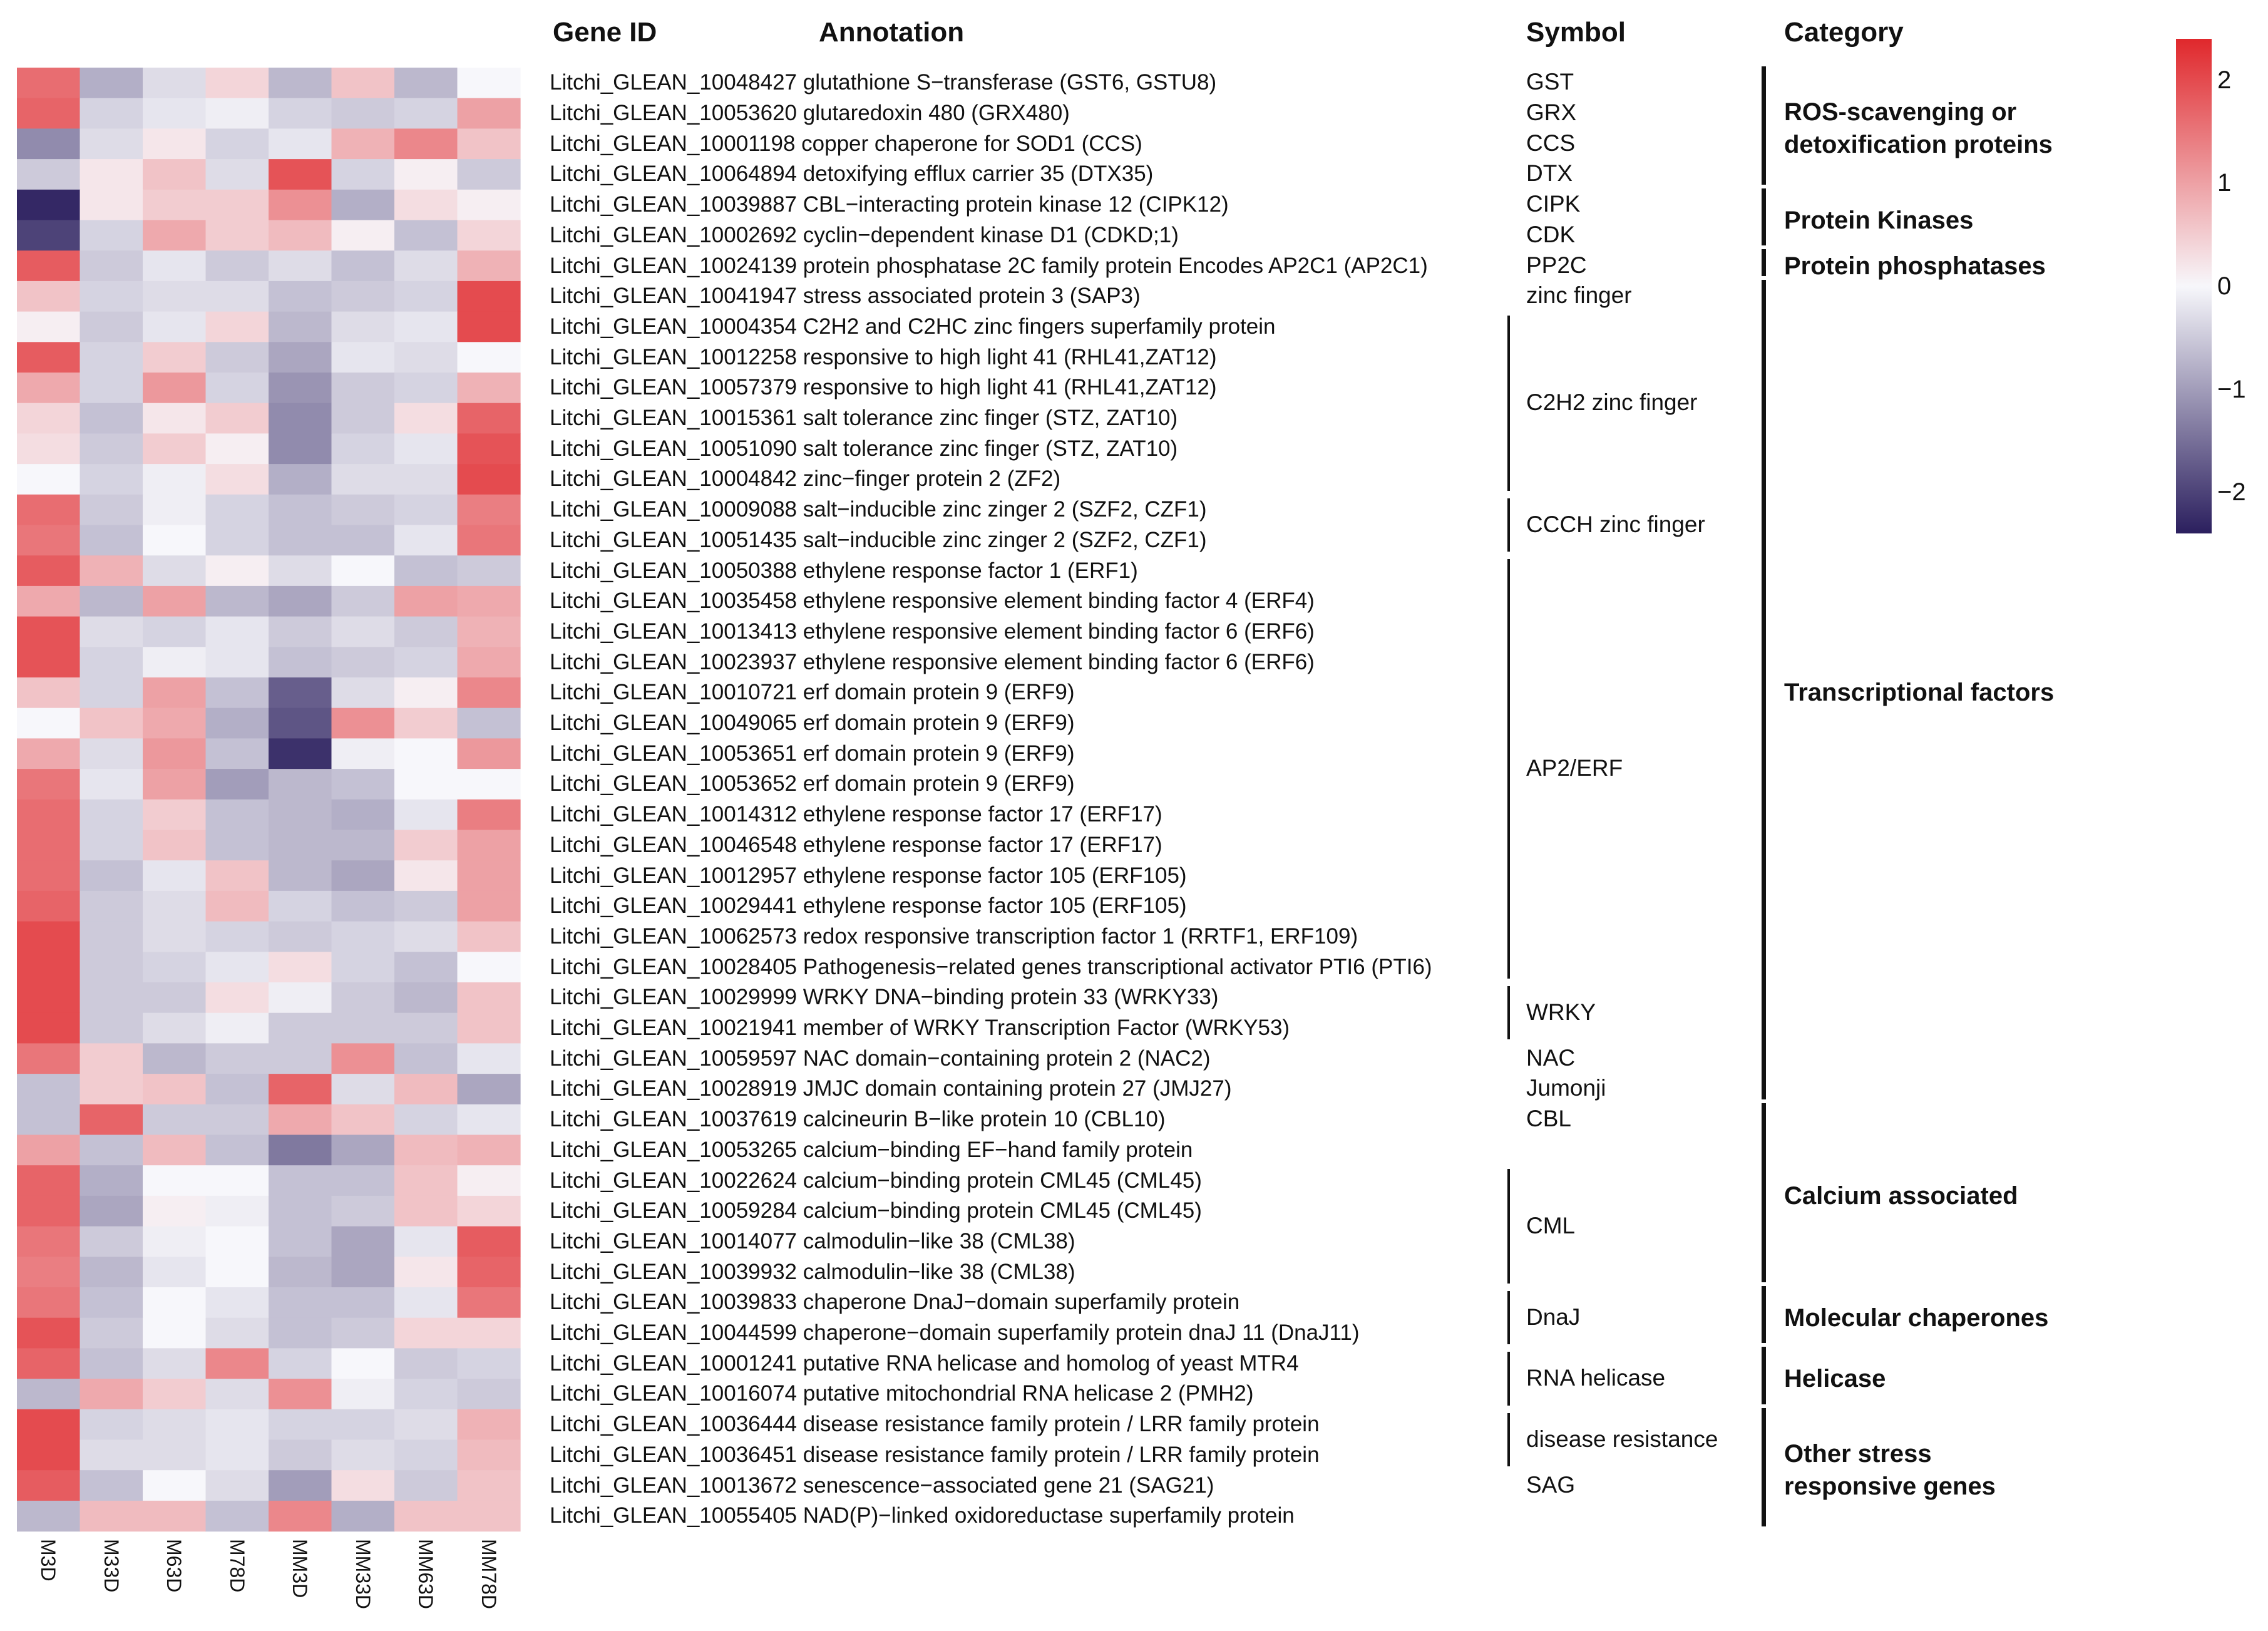 This screenshot has width=2268, height=1631. I want to click on category-label-line: ROS-scavenging or, so click(1900, 112).